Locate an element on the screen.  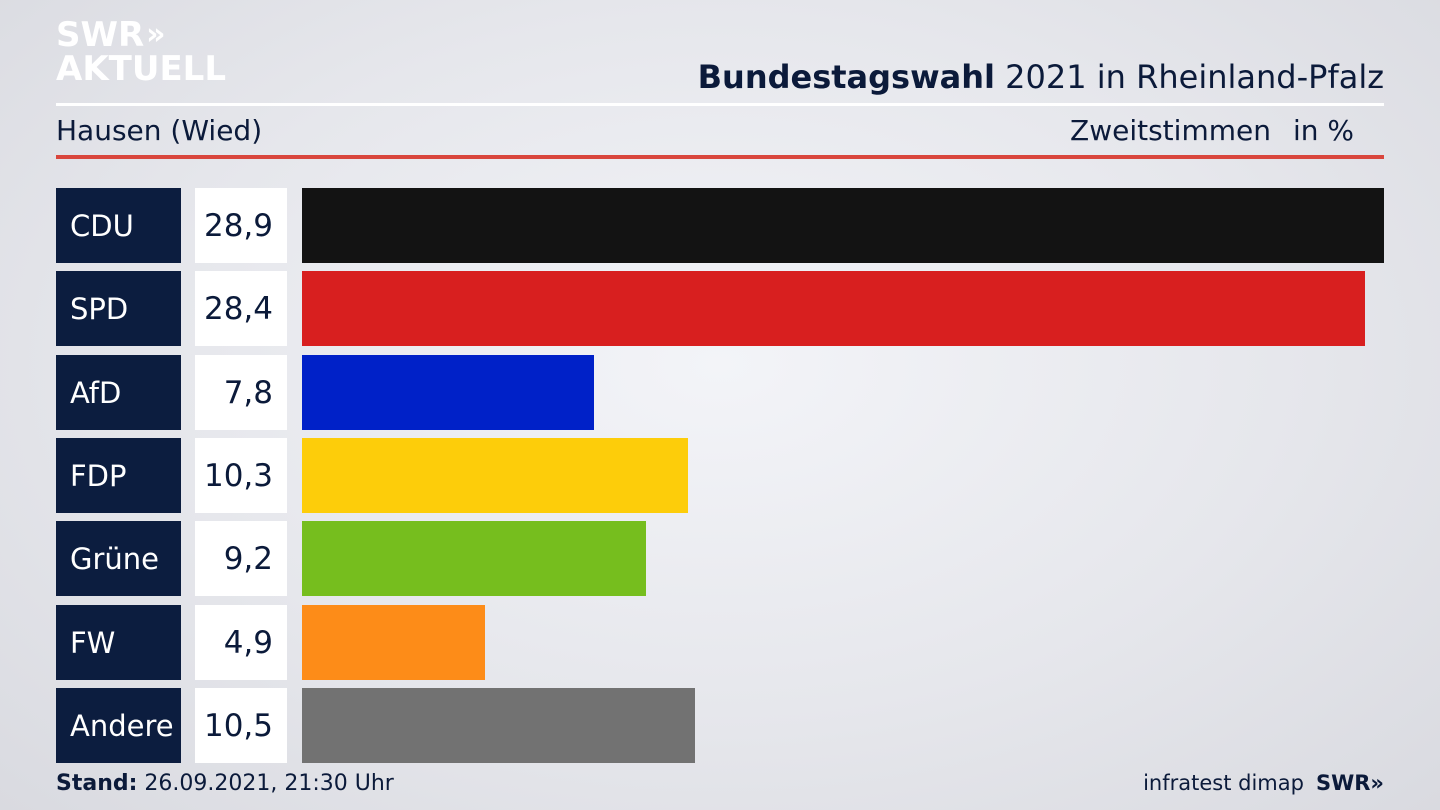
vote-type-label: Zweitstimmen in % is located at coordinates (1212, 130).